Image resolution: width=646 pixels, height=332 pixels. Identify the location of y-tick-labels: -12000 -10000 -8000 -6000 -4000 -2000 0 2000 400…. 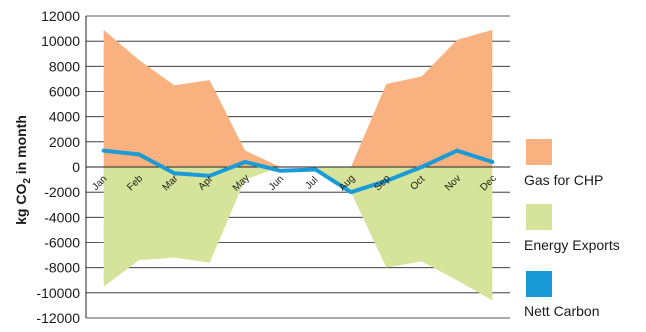
(58, 167).